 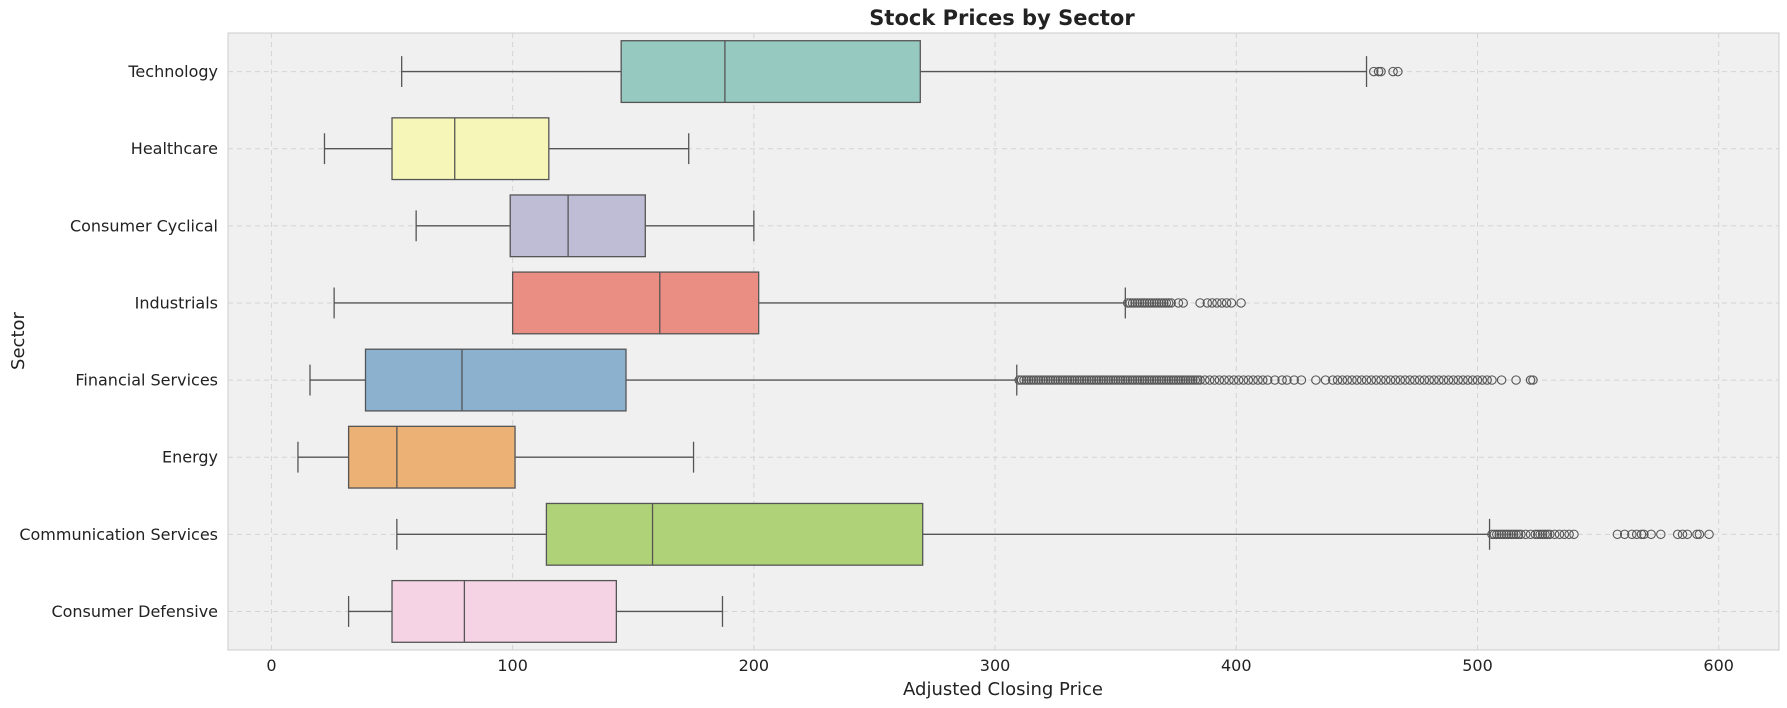 I want to click on box-consumer-cyclical, so click(x=585, y=226).